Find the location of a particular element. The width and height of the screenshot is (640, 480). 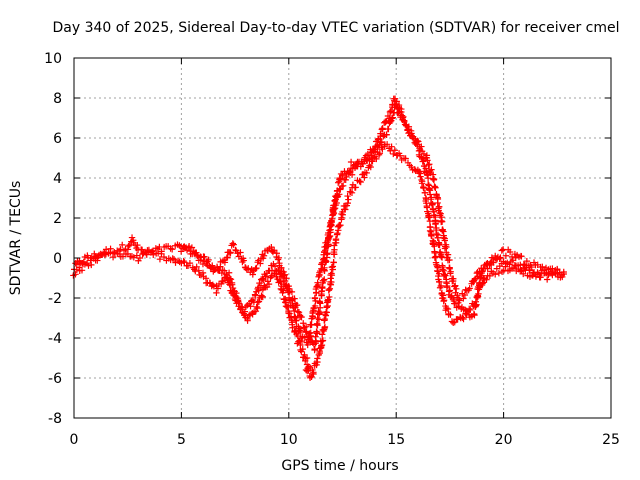

y-tick-label: 10 is located at coordinates (53, 59).